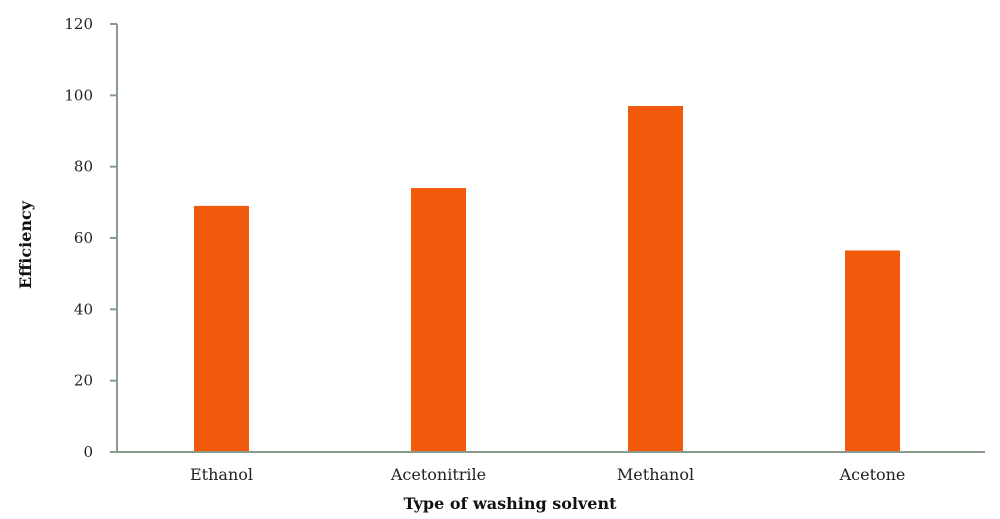  Describe the element at coordinates (872, 474) in the screenshot. I see `x-tick-label-acetone: Acetone` at that location.